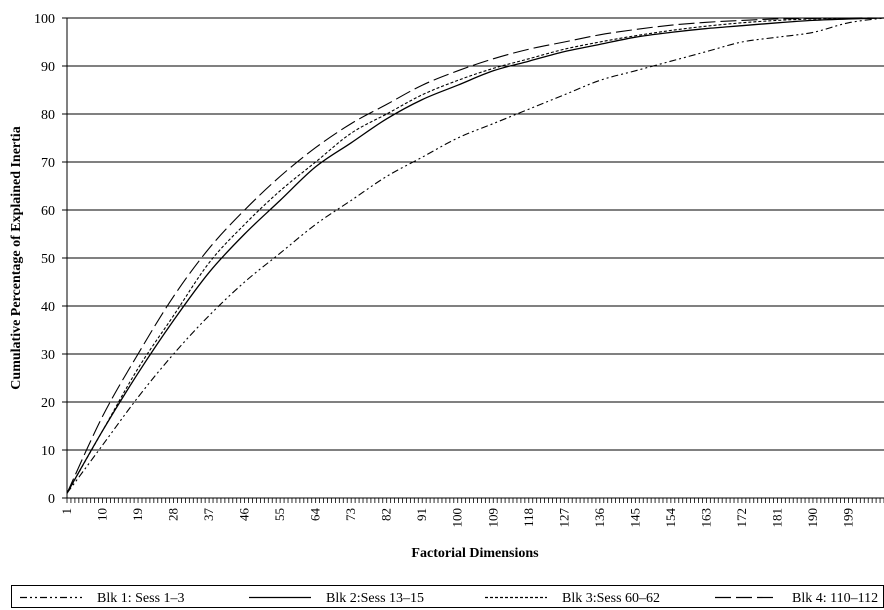 Image resolution: width=884 pixels, height=610 pixels. I want to click on y-tick-label: 40, so click(48, 307).